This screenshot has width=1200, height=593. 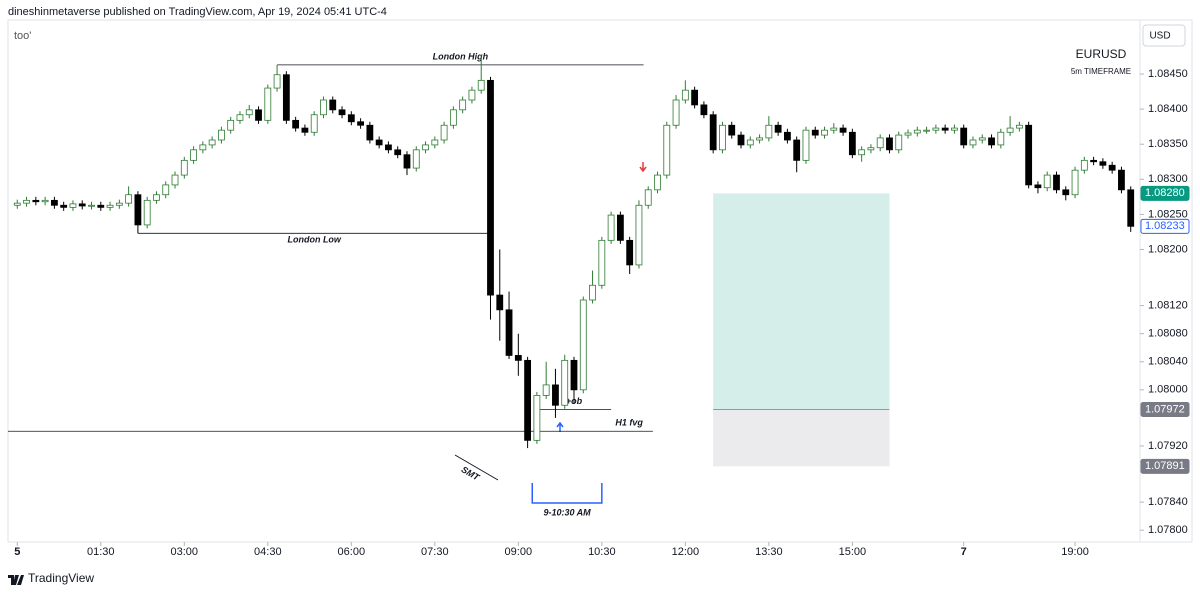 I want to click on x-tick-label: 03:00, so click(x=185, y=552).